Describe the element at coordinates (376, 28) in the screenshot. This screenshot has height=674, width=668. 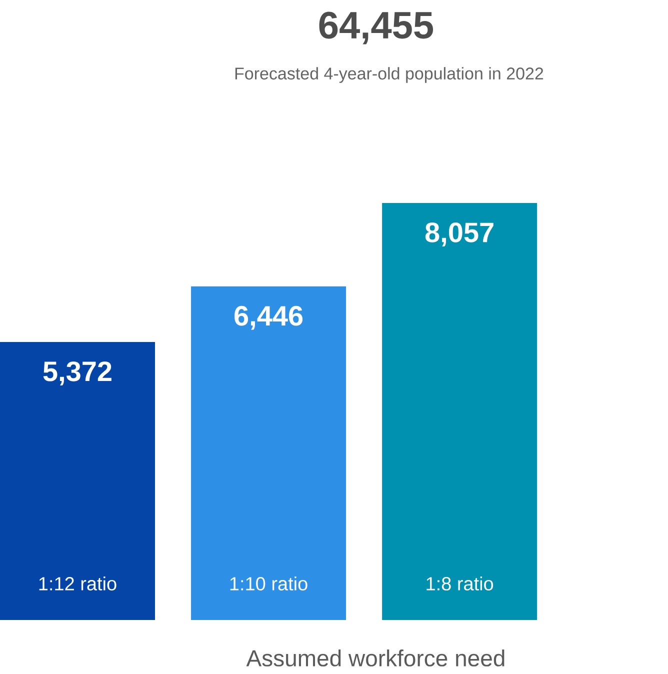
I see `chart-title: 64,455` at that location.